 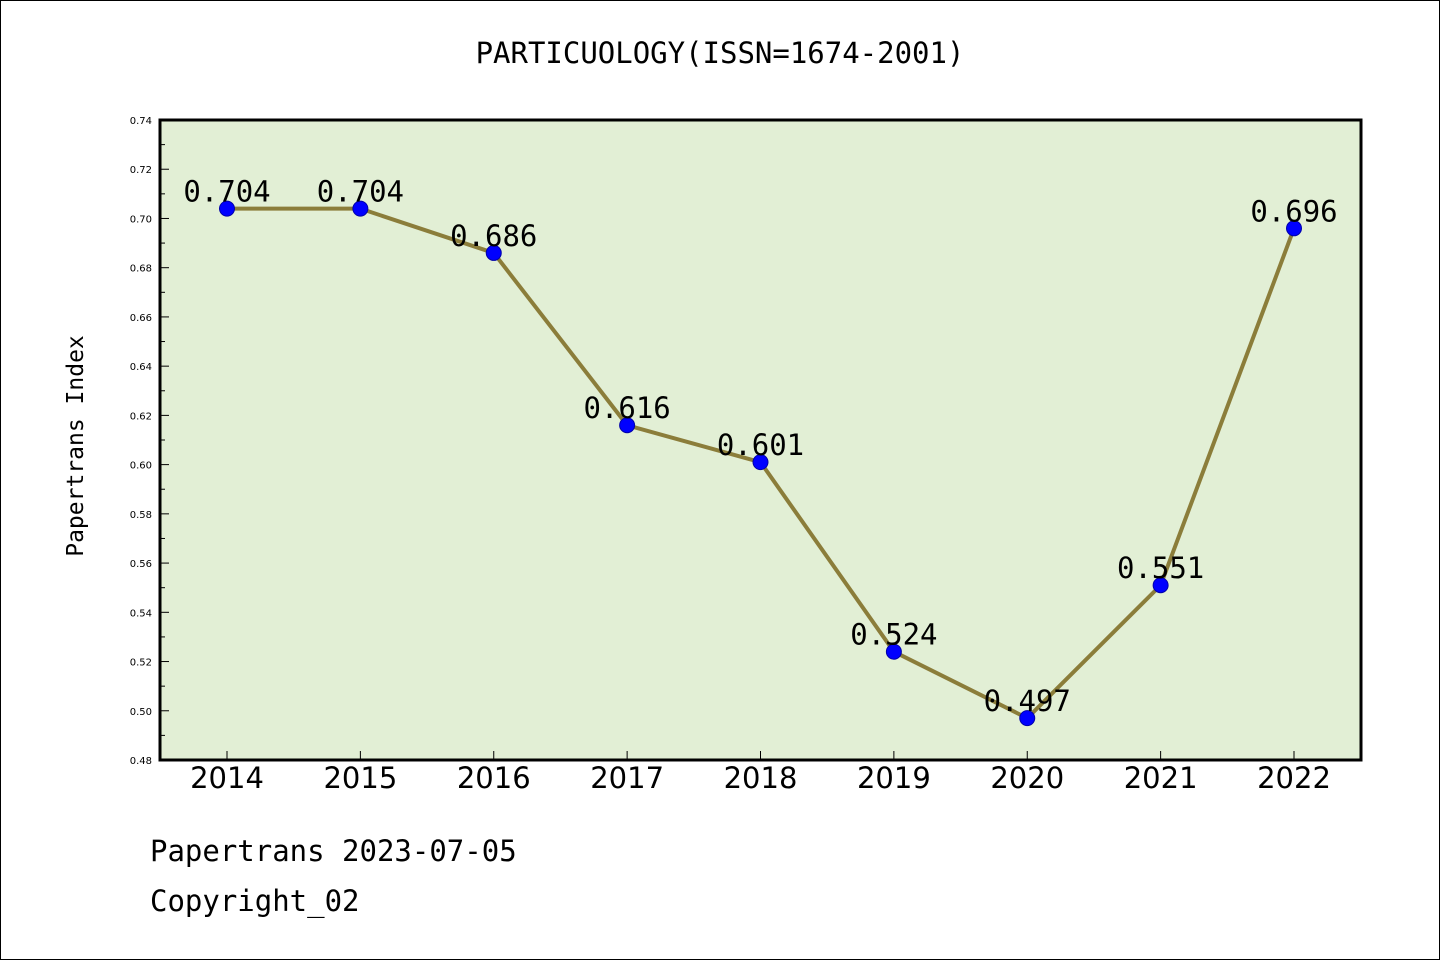 I want to click on data-label: 0.696, so click(x=1293, y=211).